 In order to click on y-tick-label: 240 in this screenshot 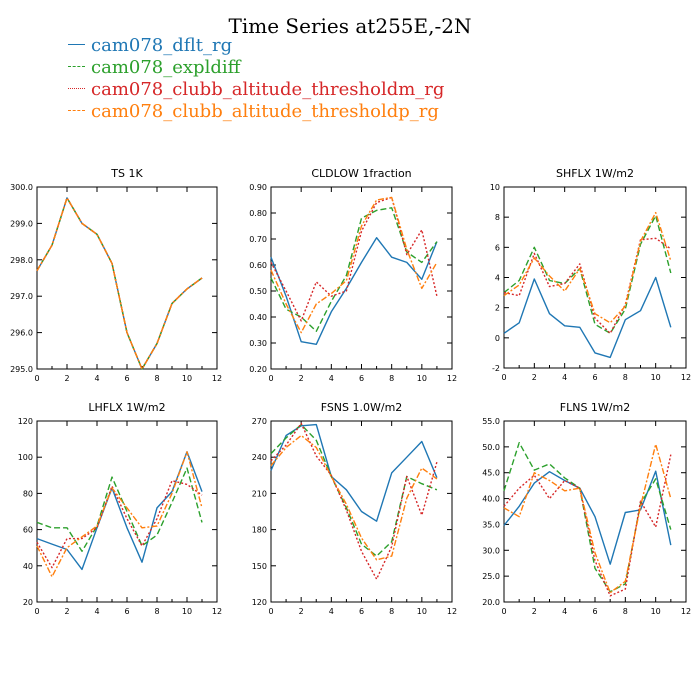, I will do `click(259, 457)`.